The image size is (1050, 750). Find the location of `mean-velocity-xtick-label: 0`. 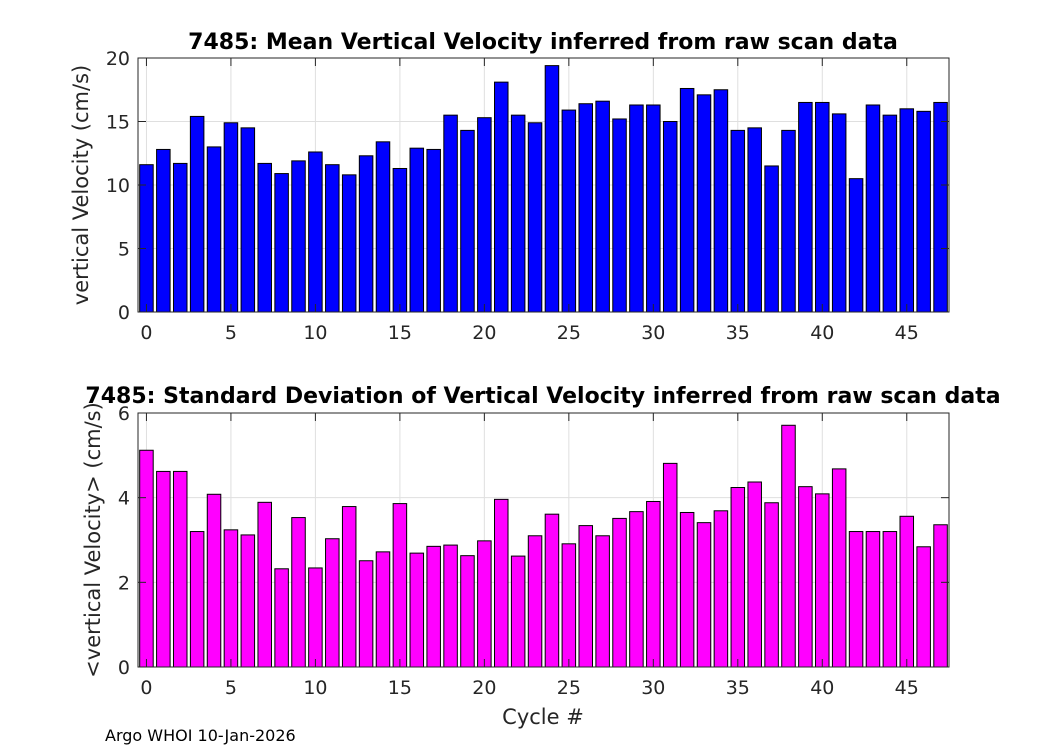

mean-velocity-xtick-label: 0 is located at coordinates (146, 333).